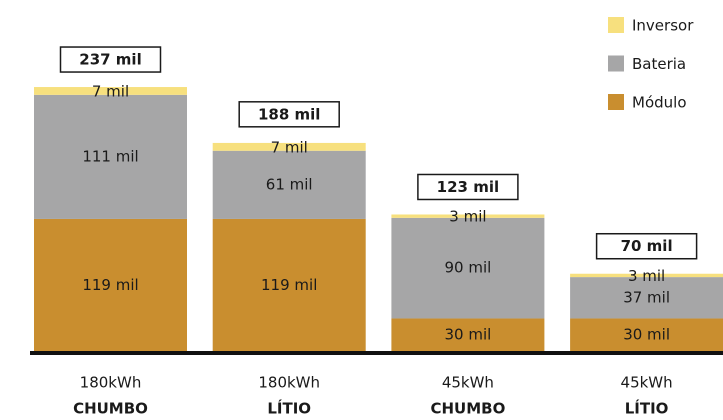 The image size is (723, 420). I want to click on total-label: 188 mil, so click(289, 114).